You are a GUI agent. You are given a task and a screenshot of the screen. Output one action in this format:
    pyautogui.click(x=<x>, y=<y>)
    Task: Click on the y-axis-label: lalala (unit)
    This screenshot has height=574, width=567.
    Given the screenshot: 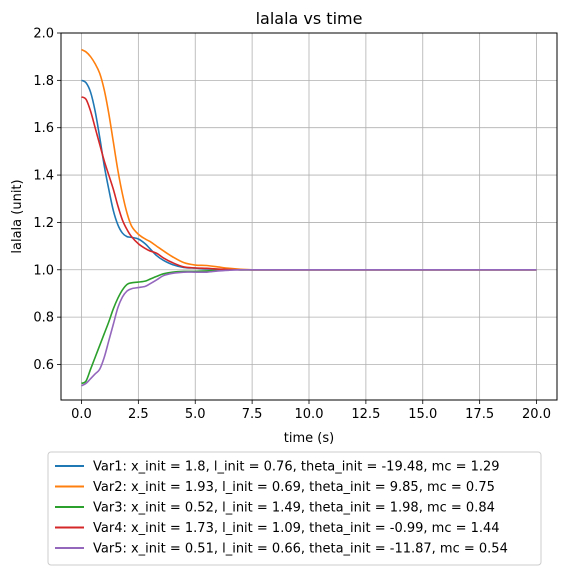 What is the action you would take?
    pyautogui.click(x=17, y=216)
    